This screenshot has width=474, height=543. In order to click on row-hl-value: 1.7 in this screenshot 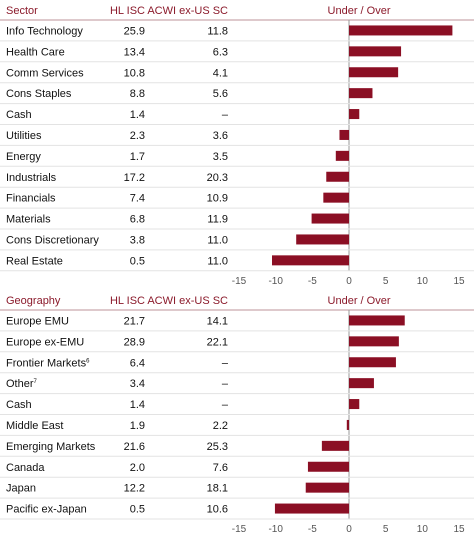, I will do `click(137, 157)`.